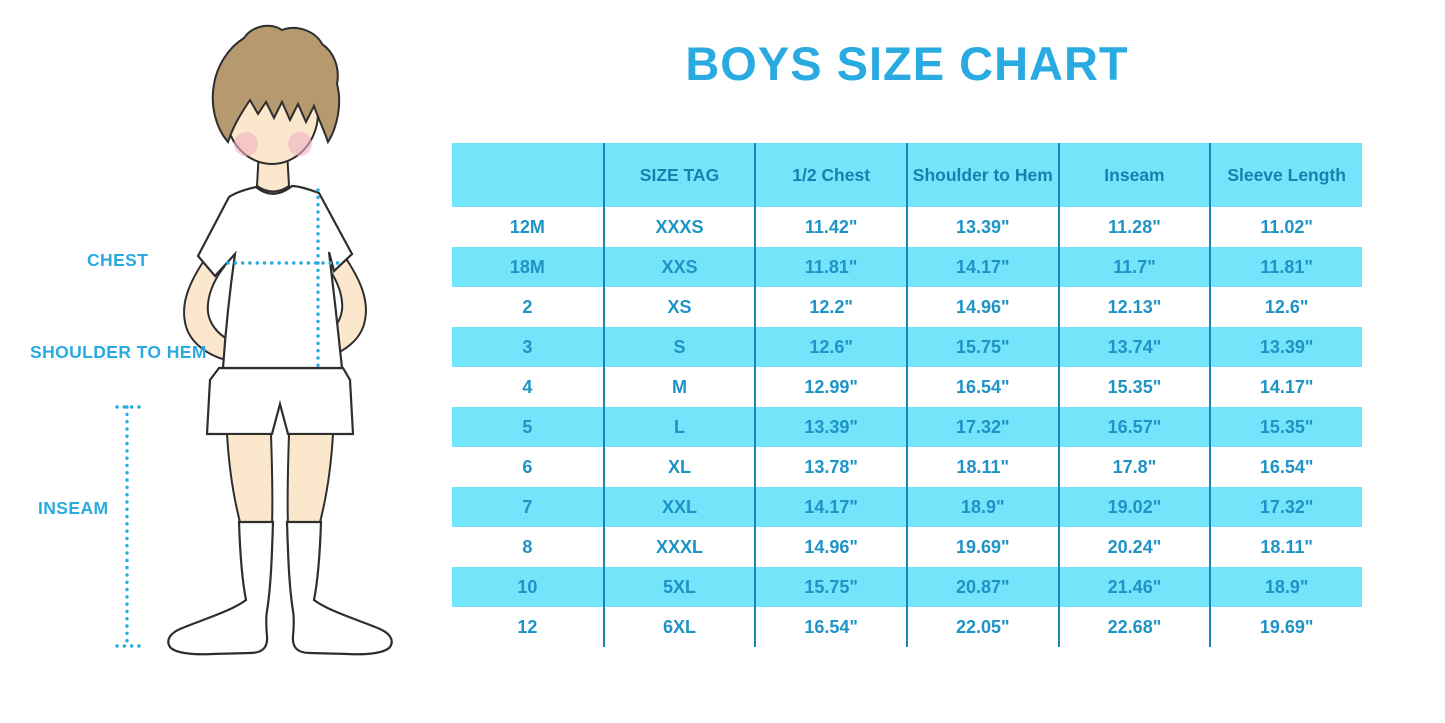 The image size is (1445, 723). What do you see at coordinates (528, 427) in the screenshot?
I see `table-cell: 5` at bounding box center [528, 427].